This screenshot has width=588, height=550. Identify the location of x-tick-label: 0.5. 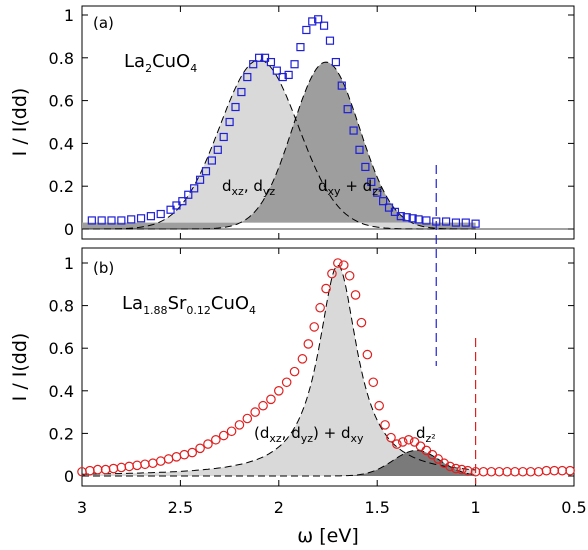
(573, 507).